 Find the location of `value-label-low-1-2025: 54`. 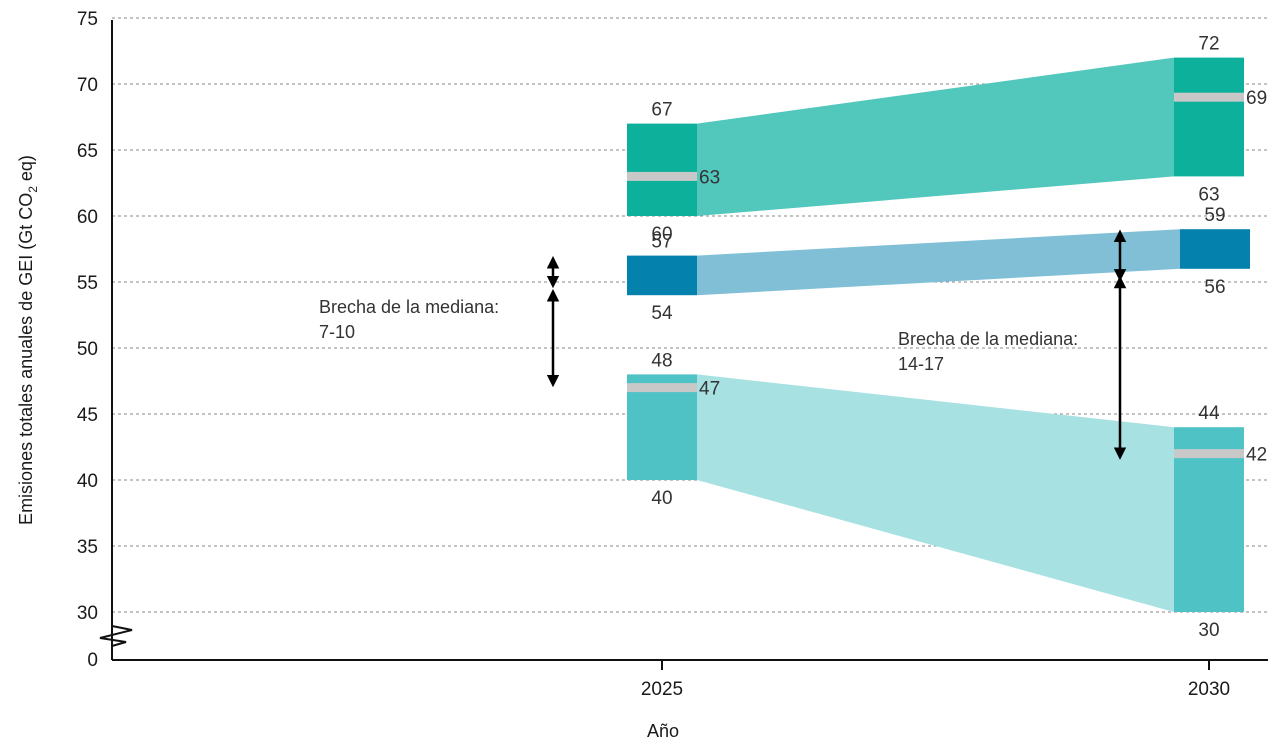

value-label-low-1-2025: 54 is located at coordinates (662, 313).